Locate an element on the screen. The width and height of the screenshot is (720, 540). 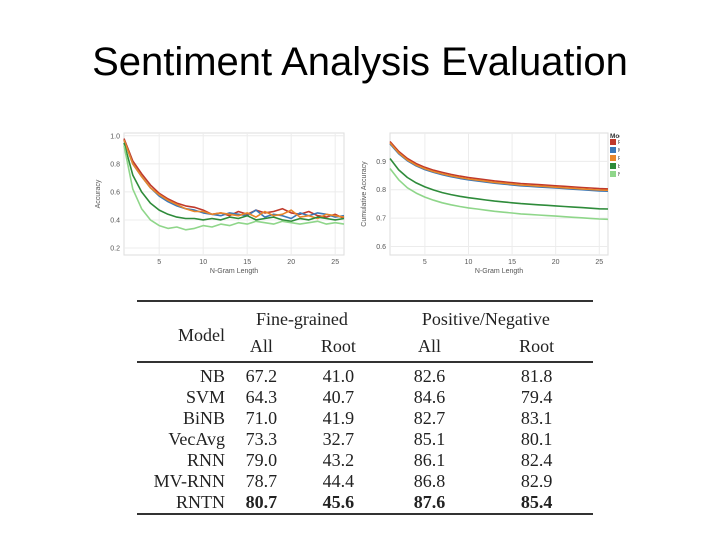
cell-value: 81.8 is located at coordinates (536, 376).